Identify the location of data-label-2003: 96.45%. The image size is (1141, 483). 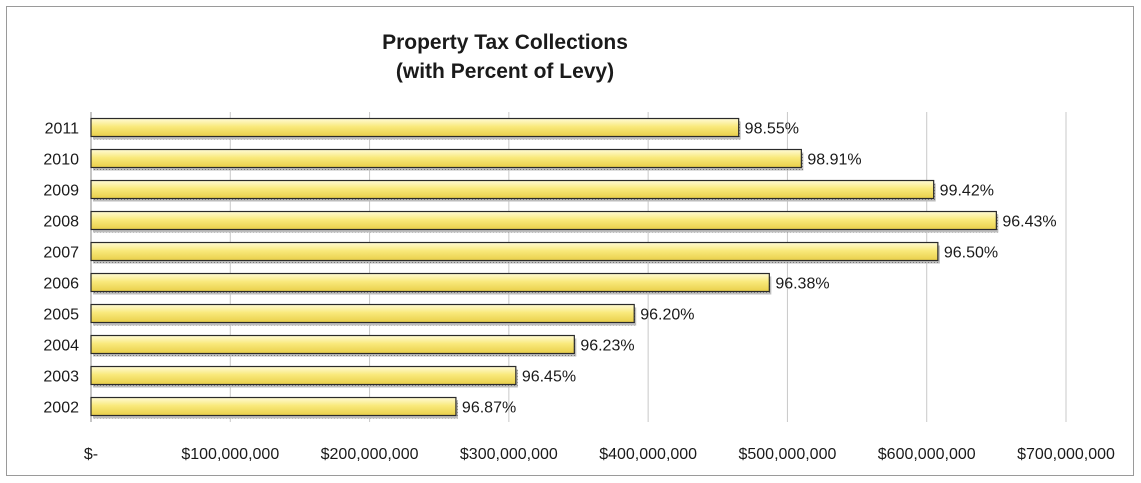
(549, 377).